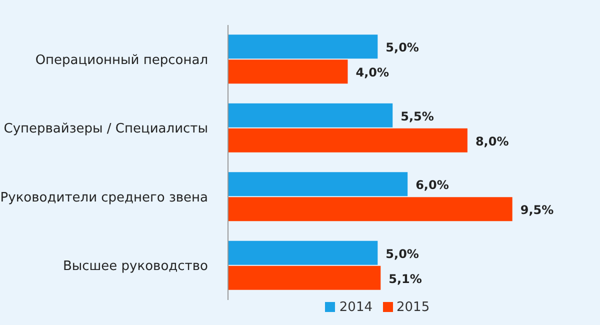 The height and width of the screenshot is (325, 600). I want to click on data-label: 6,0%, so click(432, 185).